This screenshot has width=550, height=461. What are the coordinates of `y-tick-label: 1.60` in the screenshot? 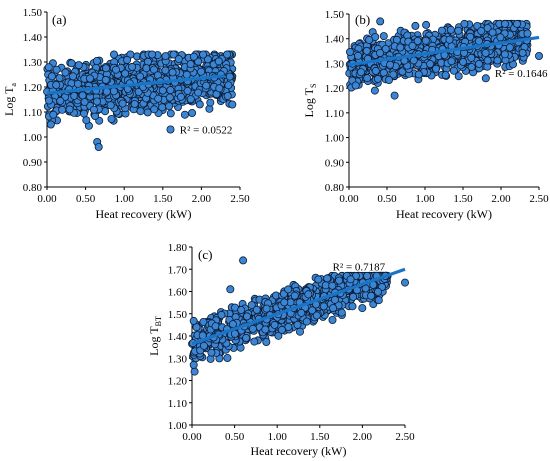 It's located at (178, 293).